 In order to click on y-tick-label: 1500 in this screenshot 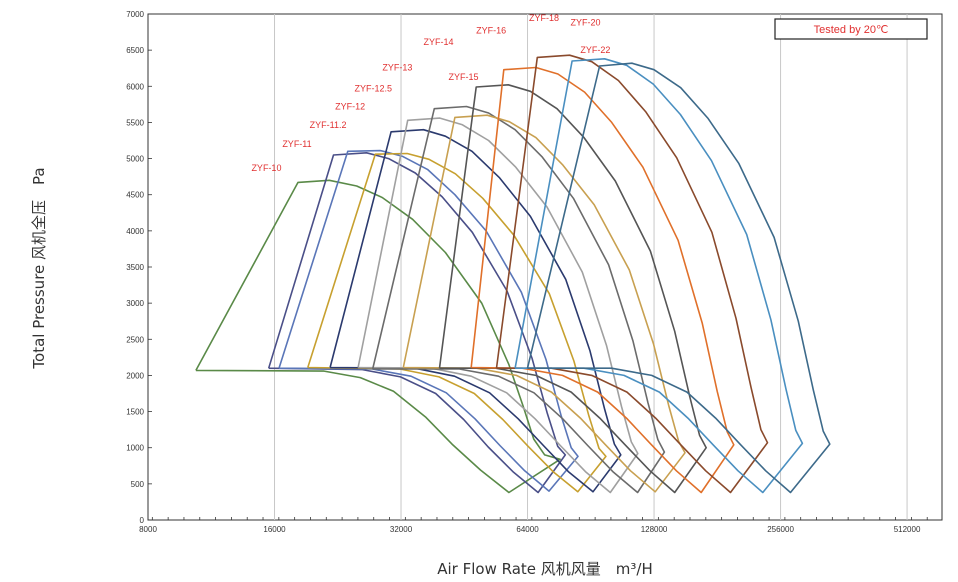, I will do `click(135, 412)`.